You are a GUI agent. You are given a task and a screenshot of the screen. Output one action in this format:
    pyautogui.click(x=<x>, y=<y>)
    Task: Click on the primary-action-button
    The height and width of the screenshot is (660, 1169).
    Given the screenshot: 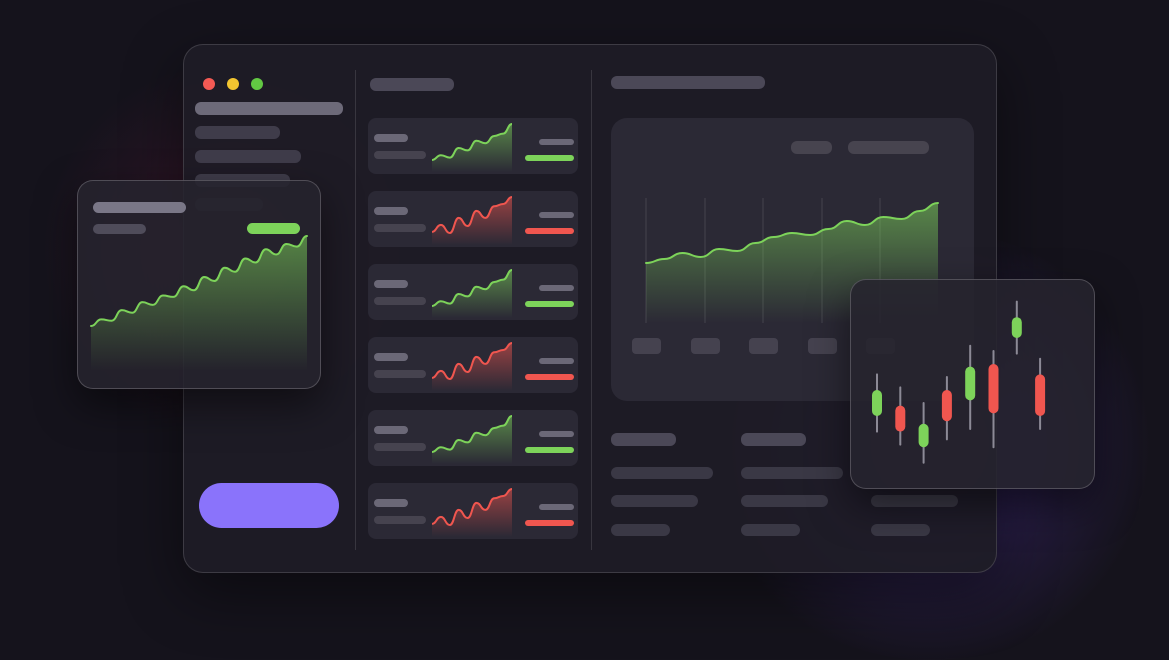 What is the action you would take?
    pyautogui.click(x=269, y=505)
    